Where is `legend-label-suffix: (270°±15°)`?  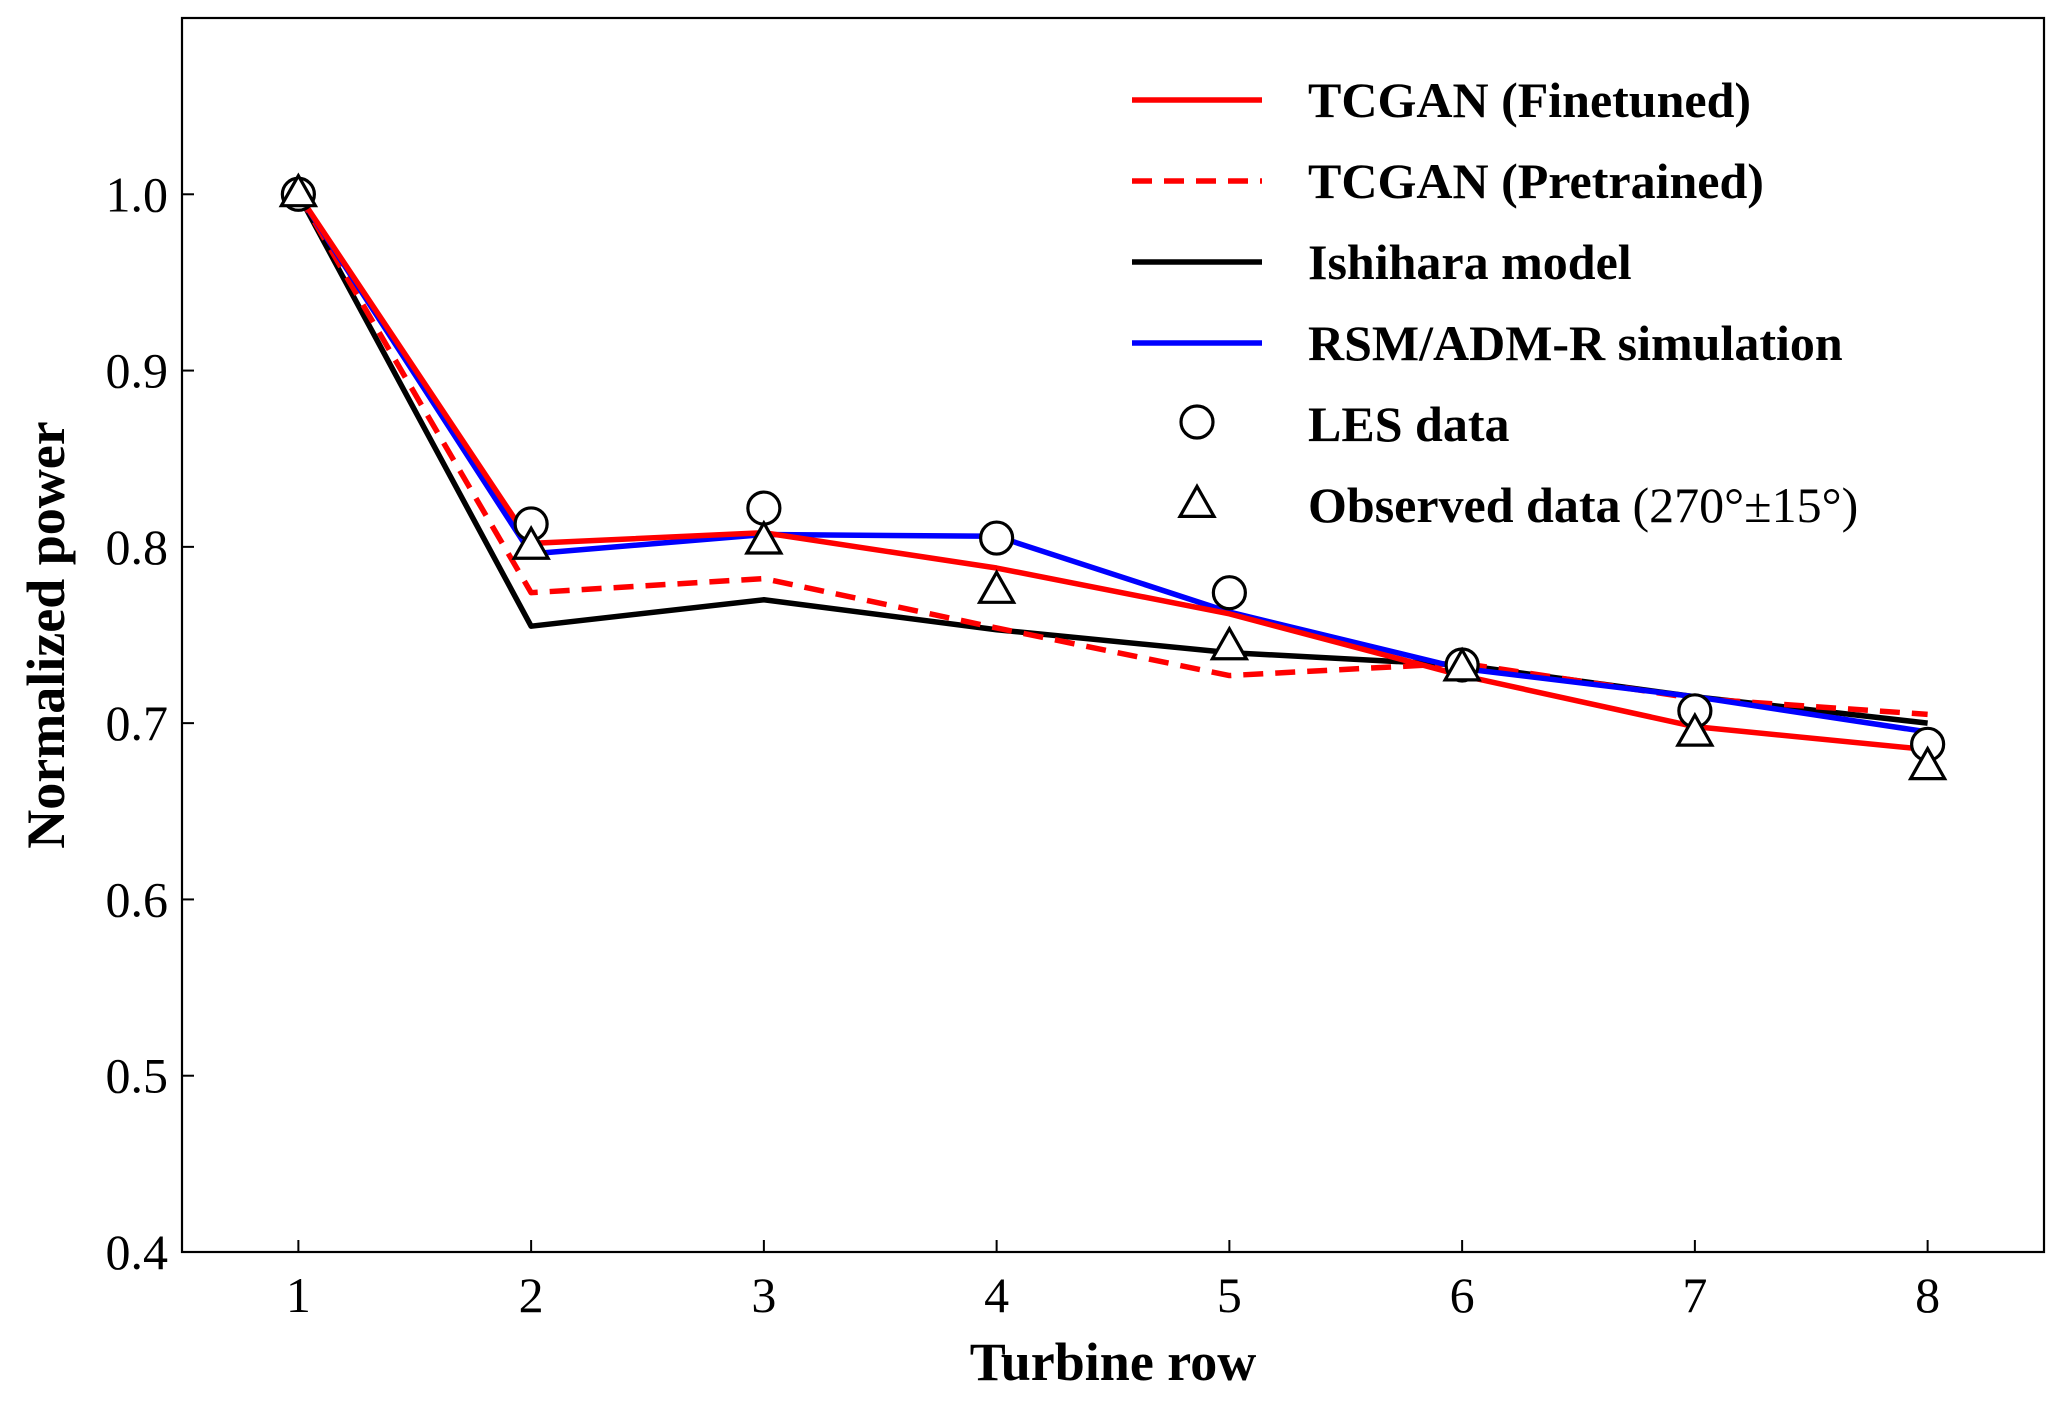
legend-label-suffix: (270°±15°) is located at coordinates (1746, 505).